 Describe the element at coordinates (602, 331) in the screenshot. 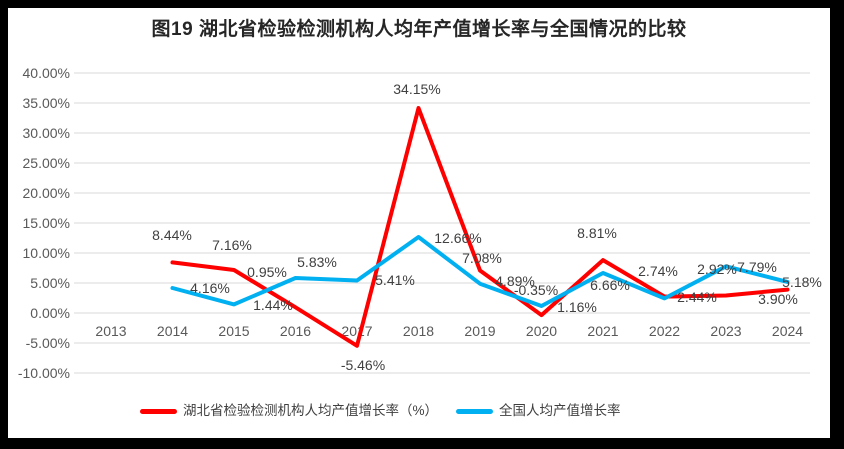

I see `x-axis-tick-label: 2021` at that location.